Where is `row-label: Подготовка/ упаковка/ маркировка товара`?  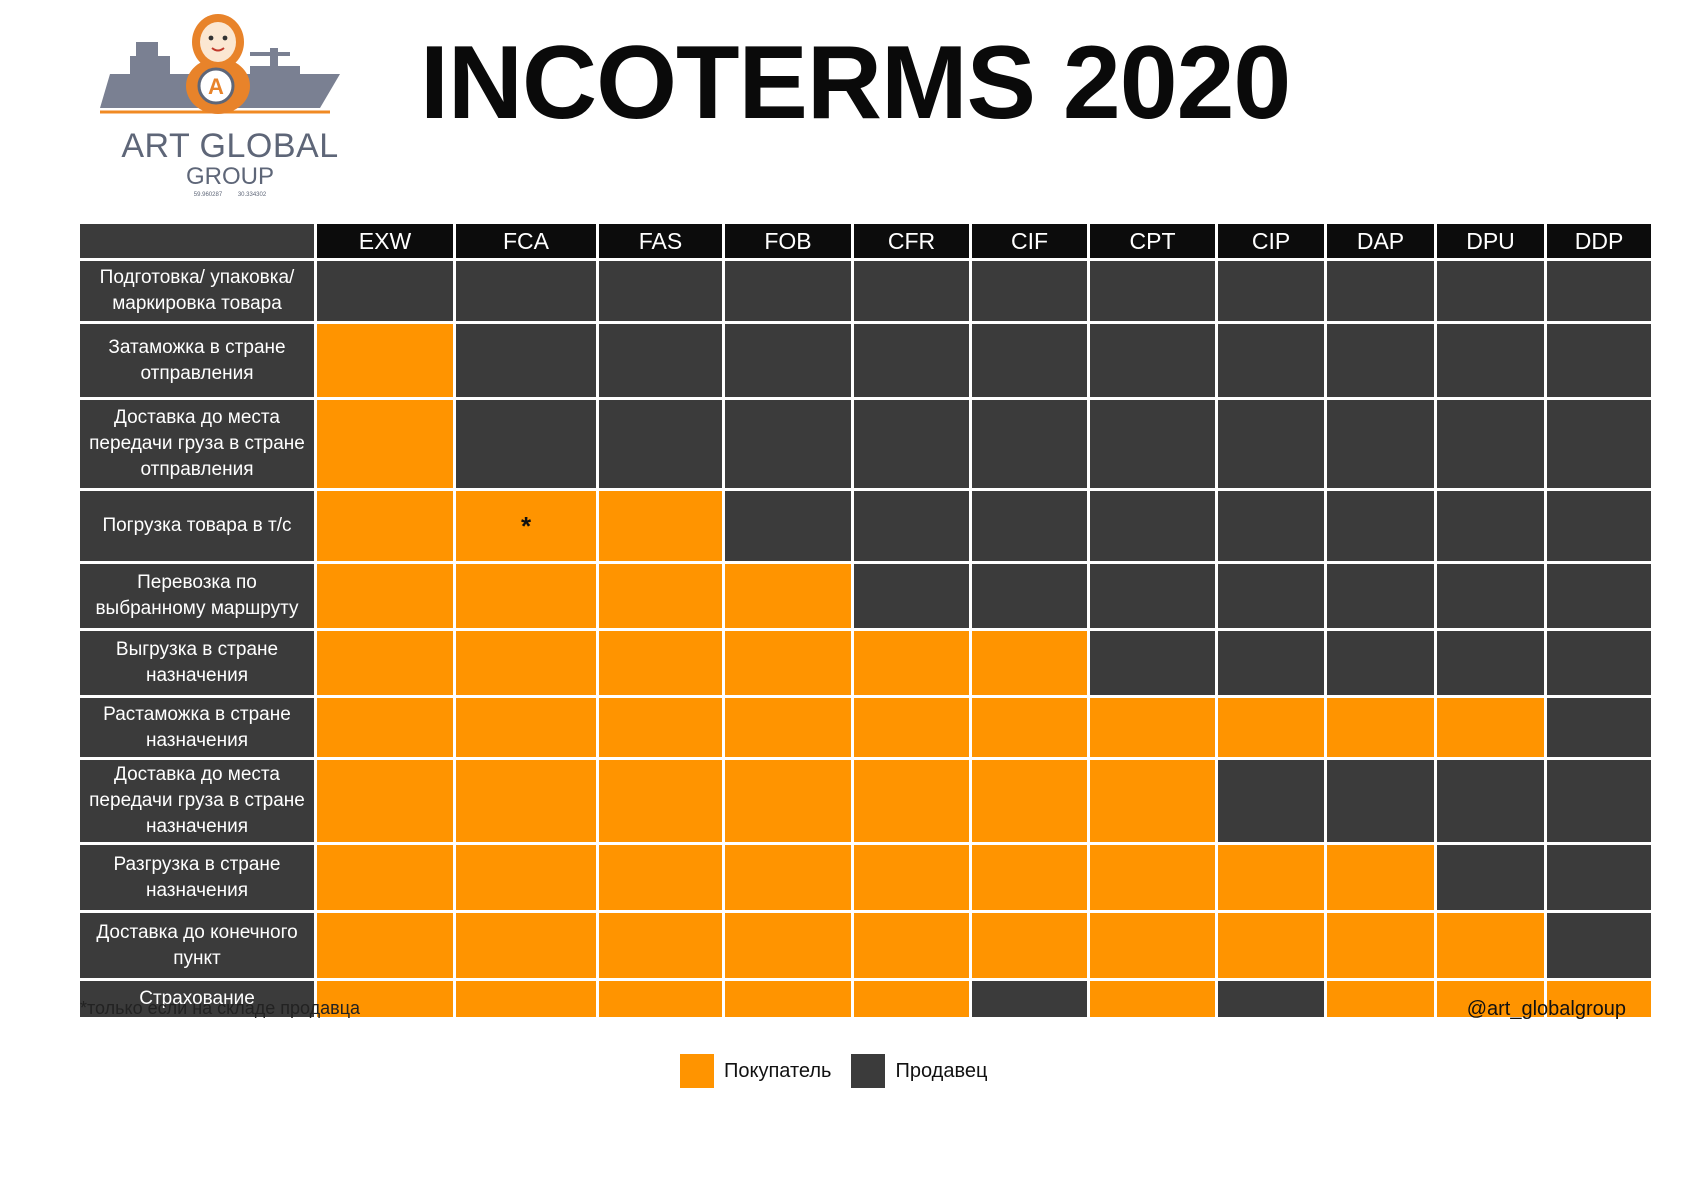 row-label: Подготовка/ упаковка/ маркировка товара is located at coordinates (197, 291).